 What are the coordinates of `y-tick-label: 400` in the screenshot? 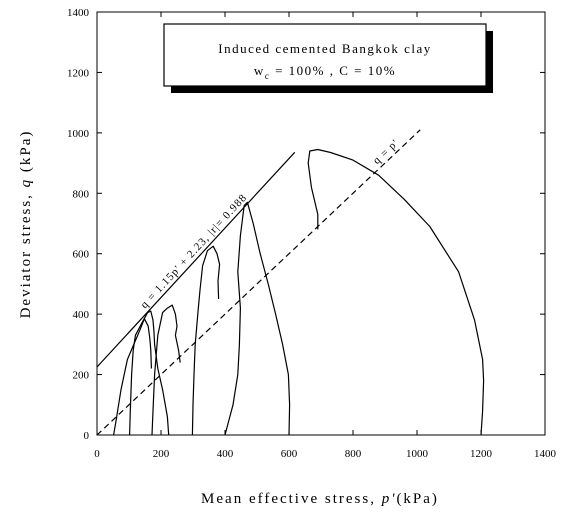 It's located at (81, 315).